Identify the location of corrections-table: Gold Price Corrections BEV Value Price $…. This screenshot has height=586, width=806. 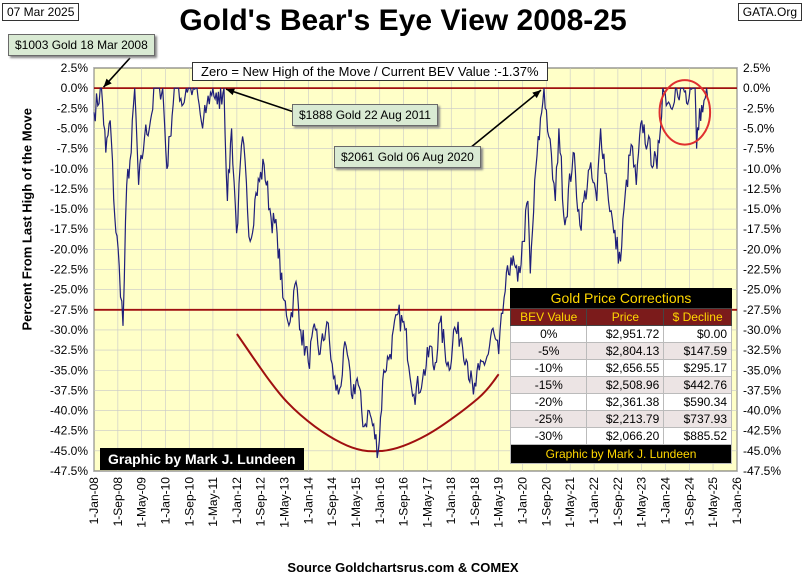
(620, 376).